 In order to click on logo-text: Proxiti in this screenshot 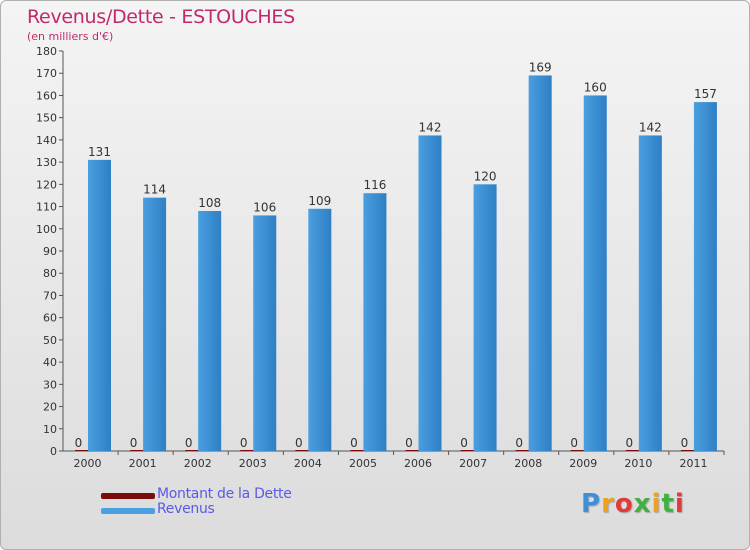, I will do `click(633, 504)`.